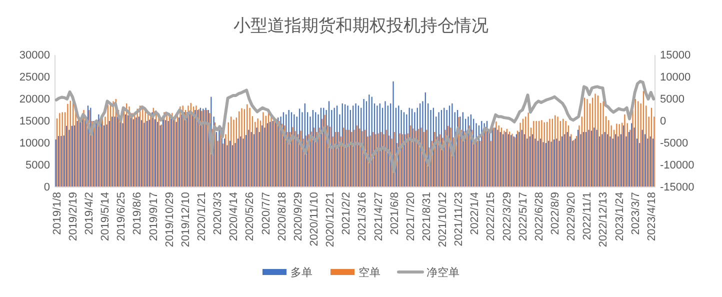  What do you see at coordinates (138, 213) in the screenshot?
I see `x-tick-label: 2019/8/6` at bounding box center [138, 213].